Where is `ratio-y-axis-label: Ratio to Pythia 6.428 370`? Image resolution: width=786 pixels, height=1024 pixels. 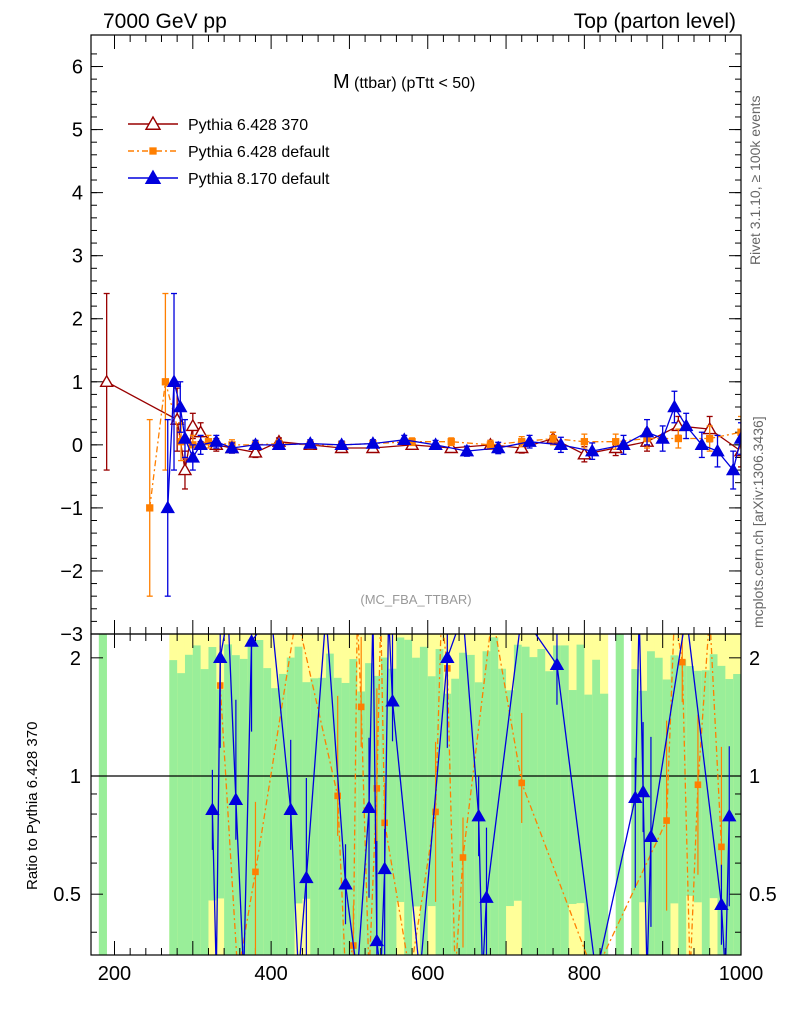
ratio-y-axis-label: Ratio to Pythia 6.428 370 is located at coordinates (32, 806).